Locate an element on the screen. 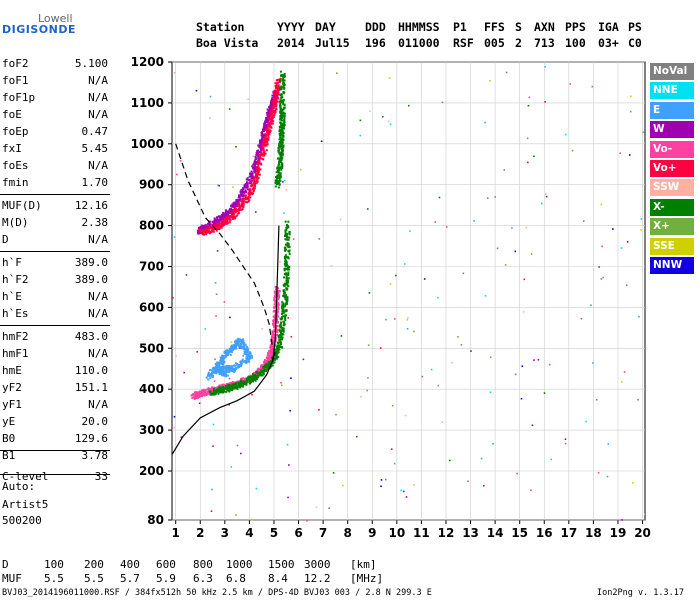  footer-muf-cell: 6.8 is located at coordinates (236, 578).